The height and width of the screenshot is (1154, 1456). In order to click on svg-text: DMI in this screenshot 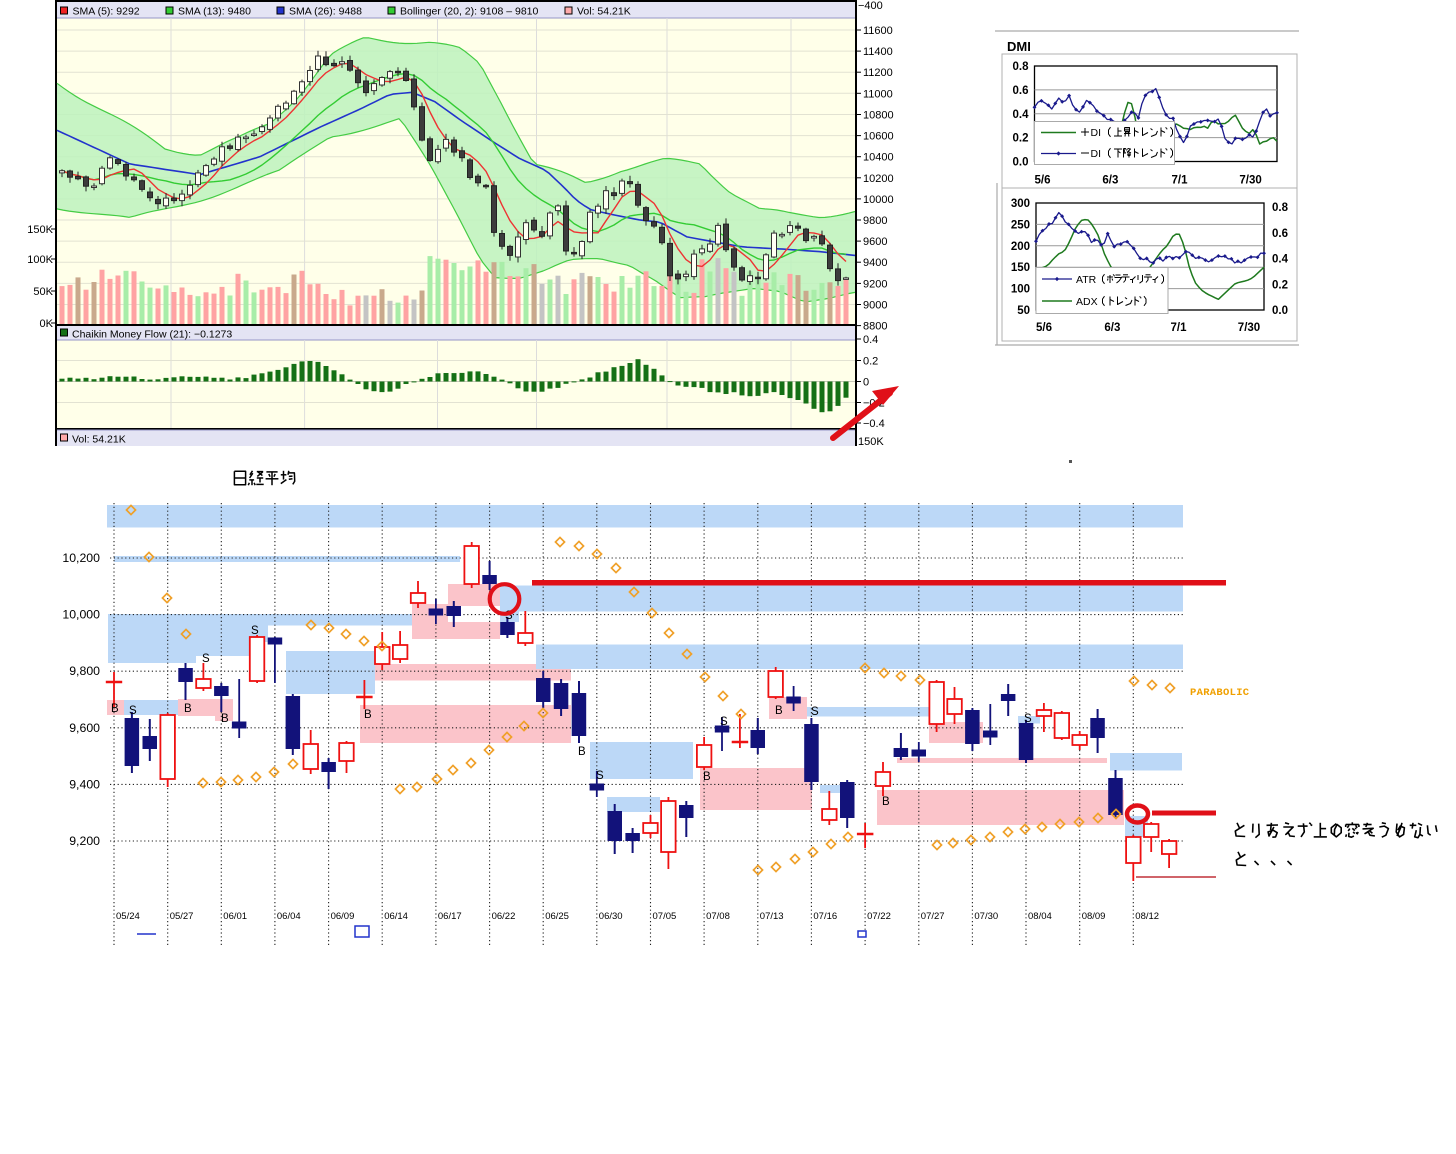, I will do `click(1019, 46)`.